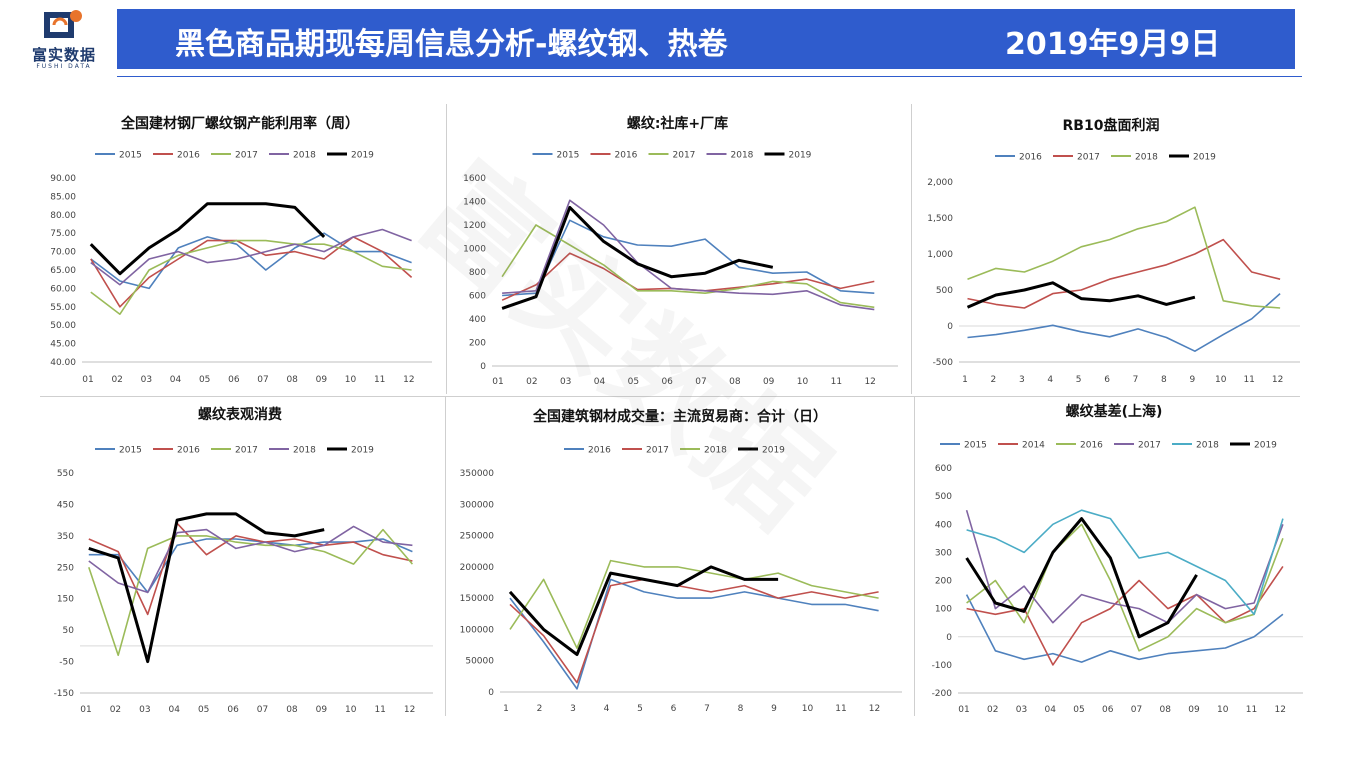 The height and width of the screenshot is (759, 1350). Describe the element at coordinates (63, 253) in the screenshot. I see `y-tick-label: 70.00` at that location.